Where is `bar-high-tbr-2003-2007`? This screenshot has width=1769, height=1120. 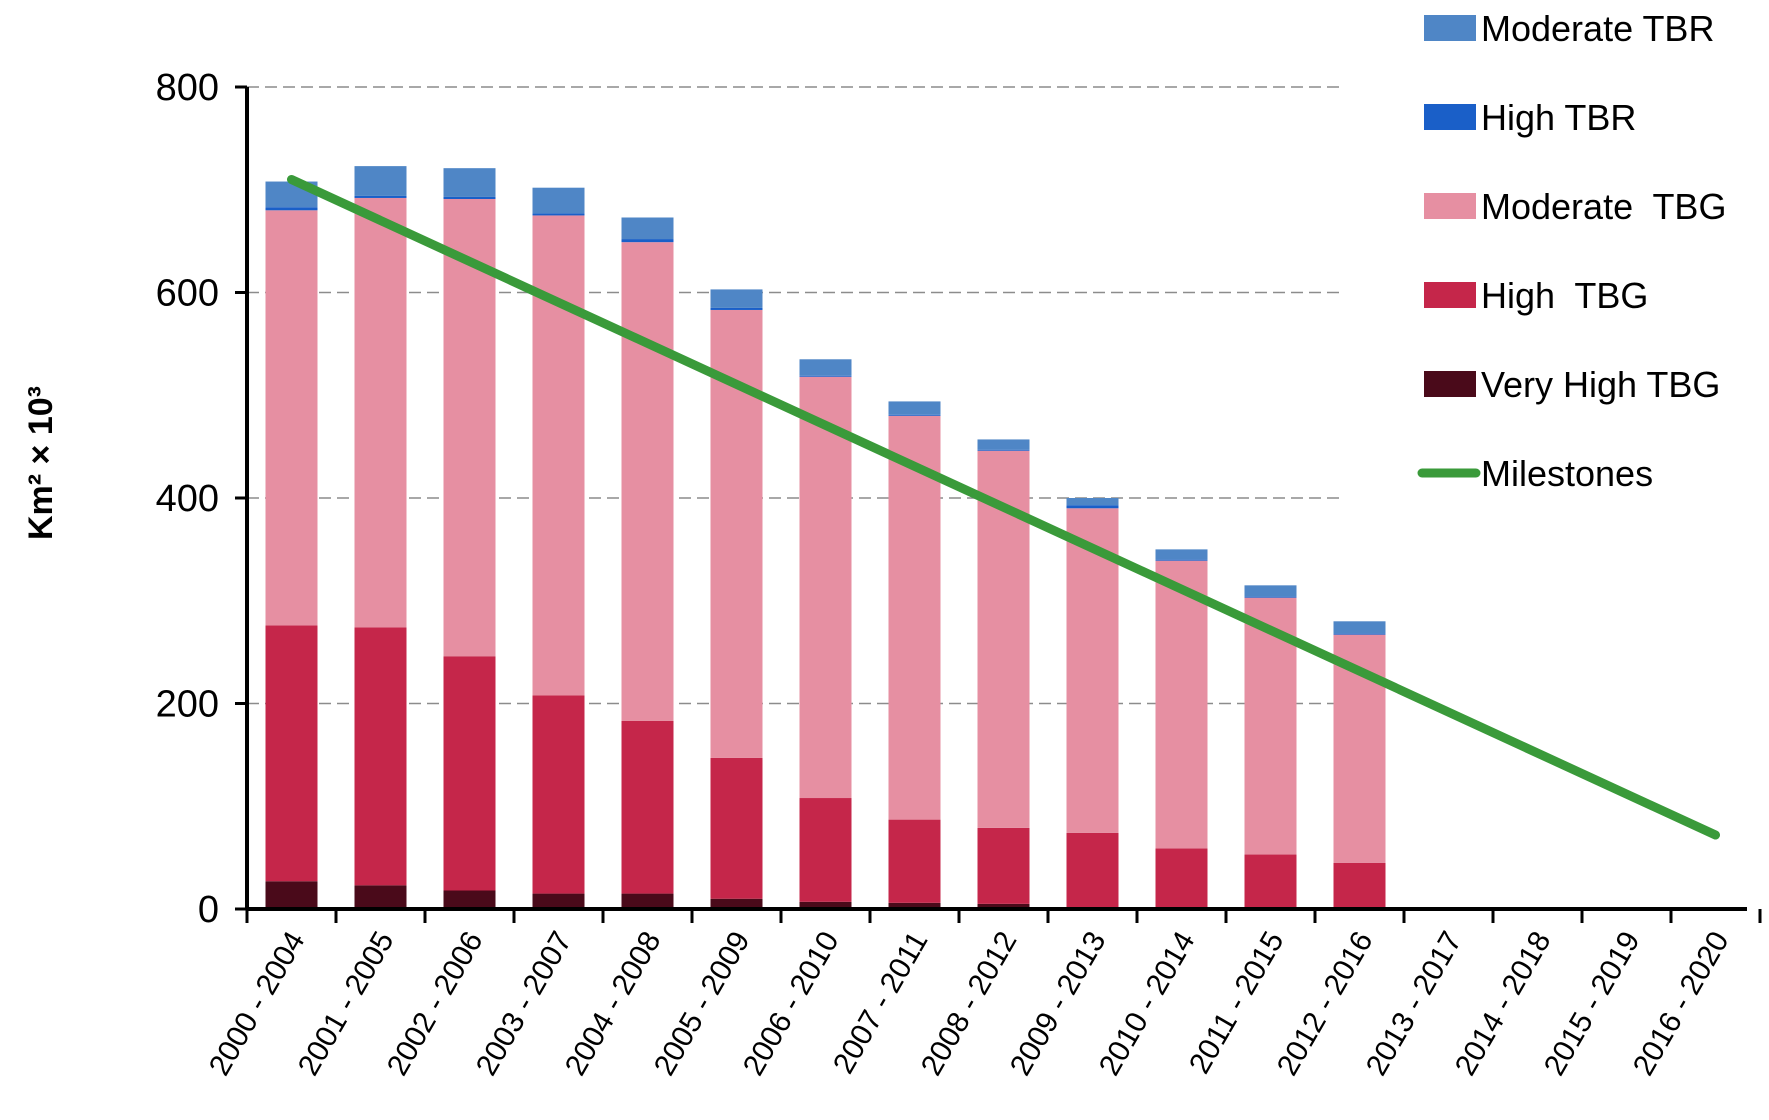 bar-high-tbr-2003-2007 is located at coordinates (558, 214).